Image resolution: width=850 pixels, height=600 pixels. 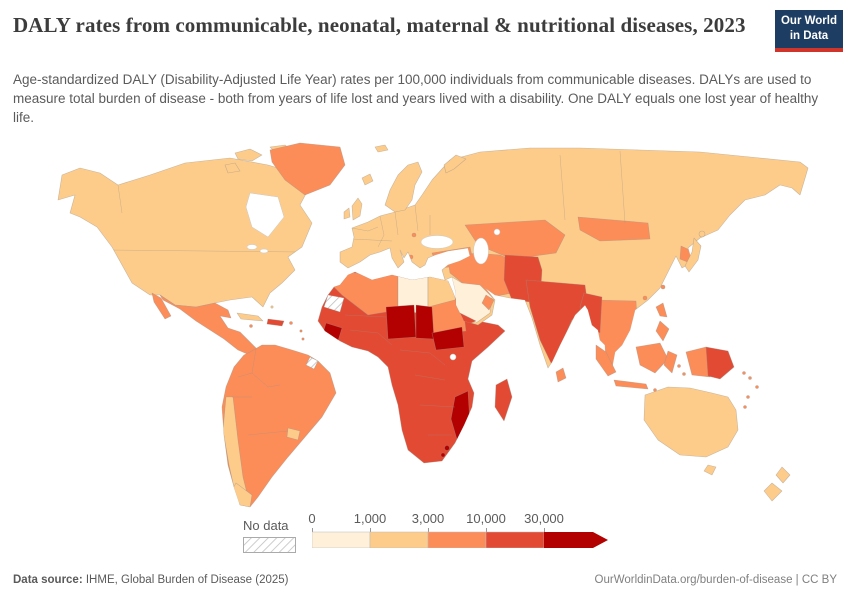 What do you see at coordinates (750, 390) in the screenshot?
I see `region-pacific-islands` at bounding box center [750, 390].